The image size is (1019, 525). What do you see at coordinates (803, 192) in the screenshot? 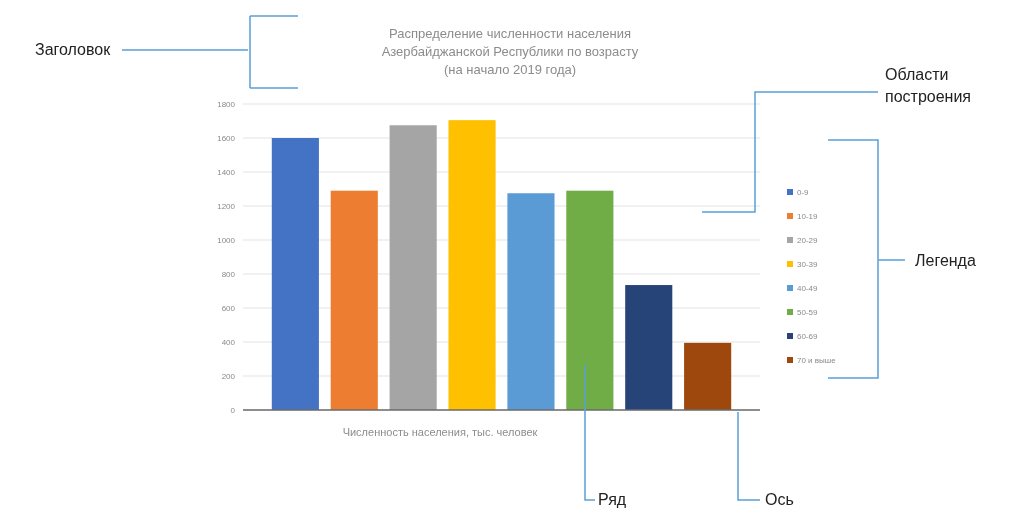
I see `legend-label: 0-9` at bounding box center [803, 192].